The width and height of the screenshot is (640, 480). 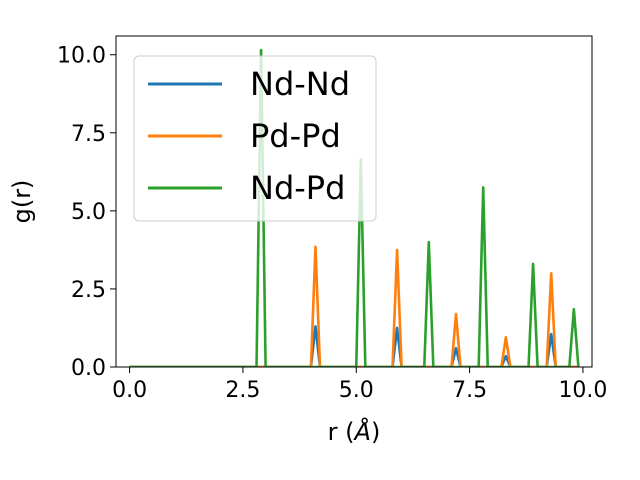 I want to click on legend-label-nd-nd: Nd-Nd, so click(x=300, y=84).